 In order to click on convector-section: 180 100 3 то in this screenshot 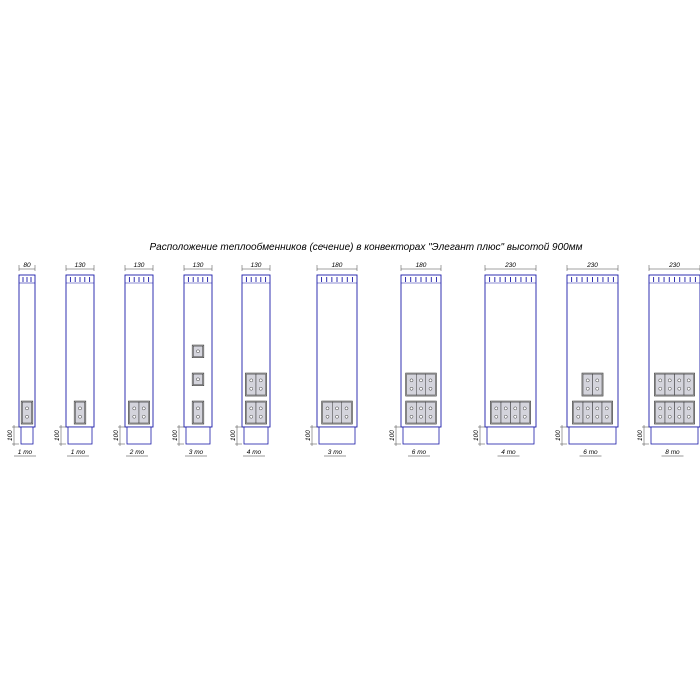, I will do `click(331, 359)`.